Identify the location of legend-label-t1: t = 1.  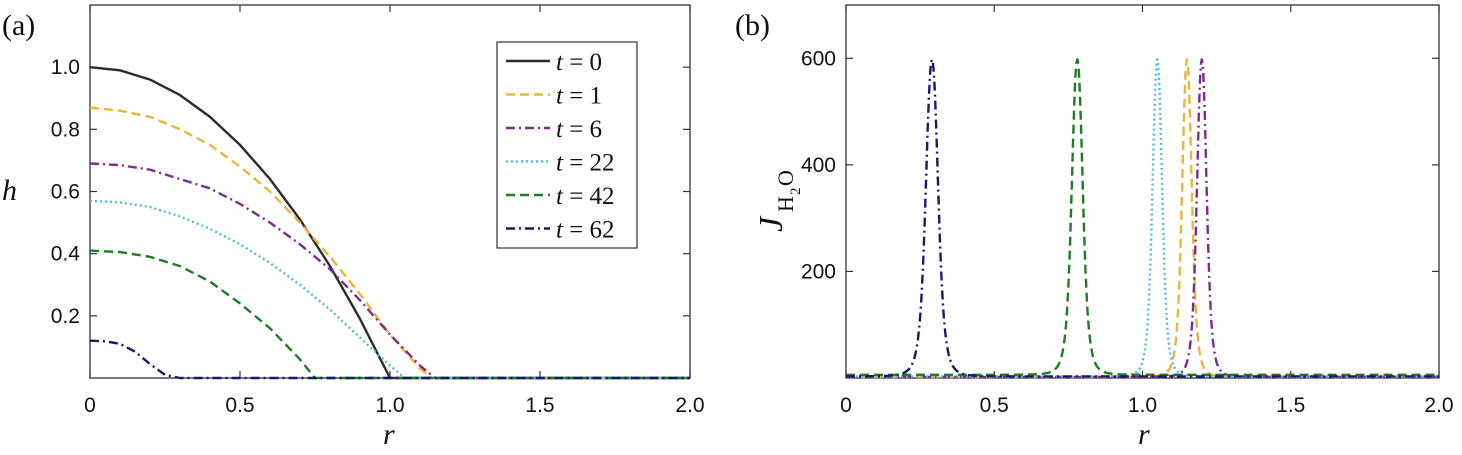
(579, 96).